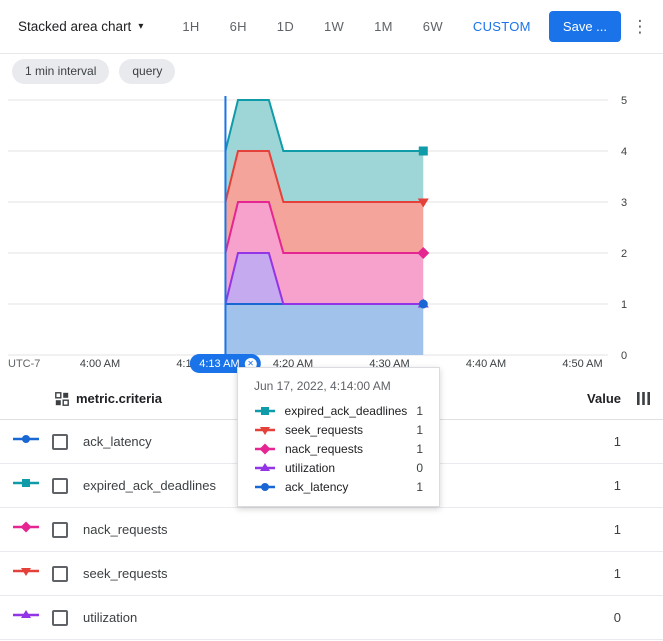 The image size is (663, 641). I want to click on range-button-6h: 6H, so click(238, 26).